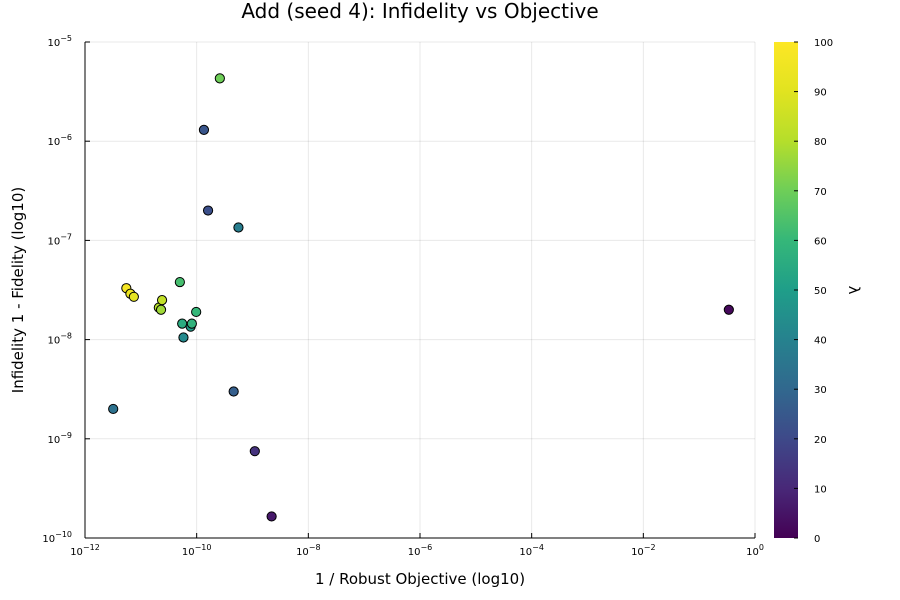  What do you see at coordinates (91, 547) in the screenshot?
I see `x-tick-label-exponent: −12` at bounding box center [91, 547].